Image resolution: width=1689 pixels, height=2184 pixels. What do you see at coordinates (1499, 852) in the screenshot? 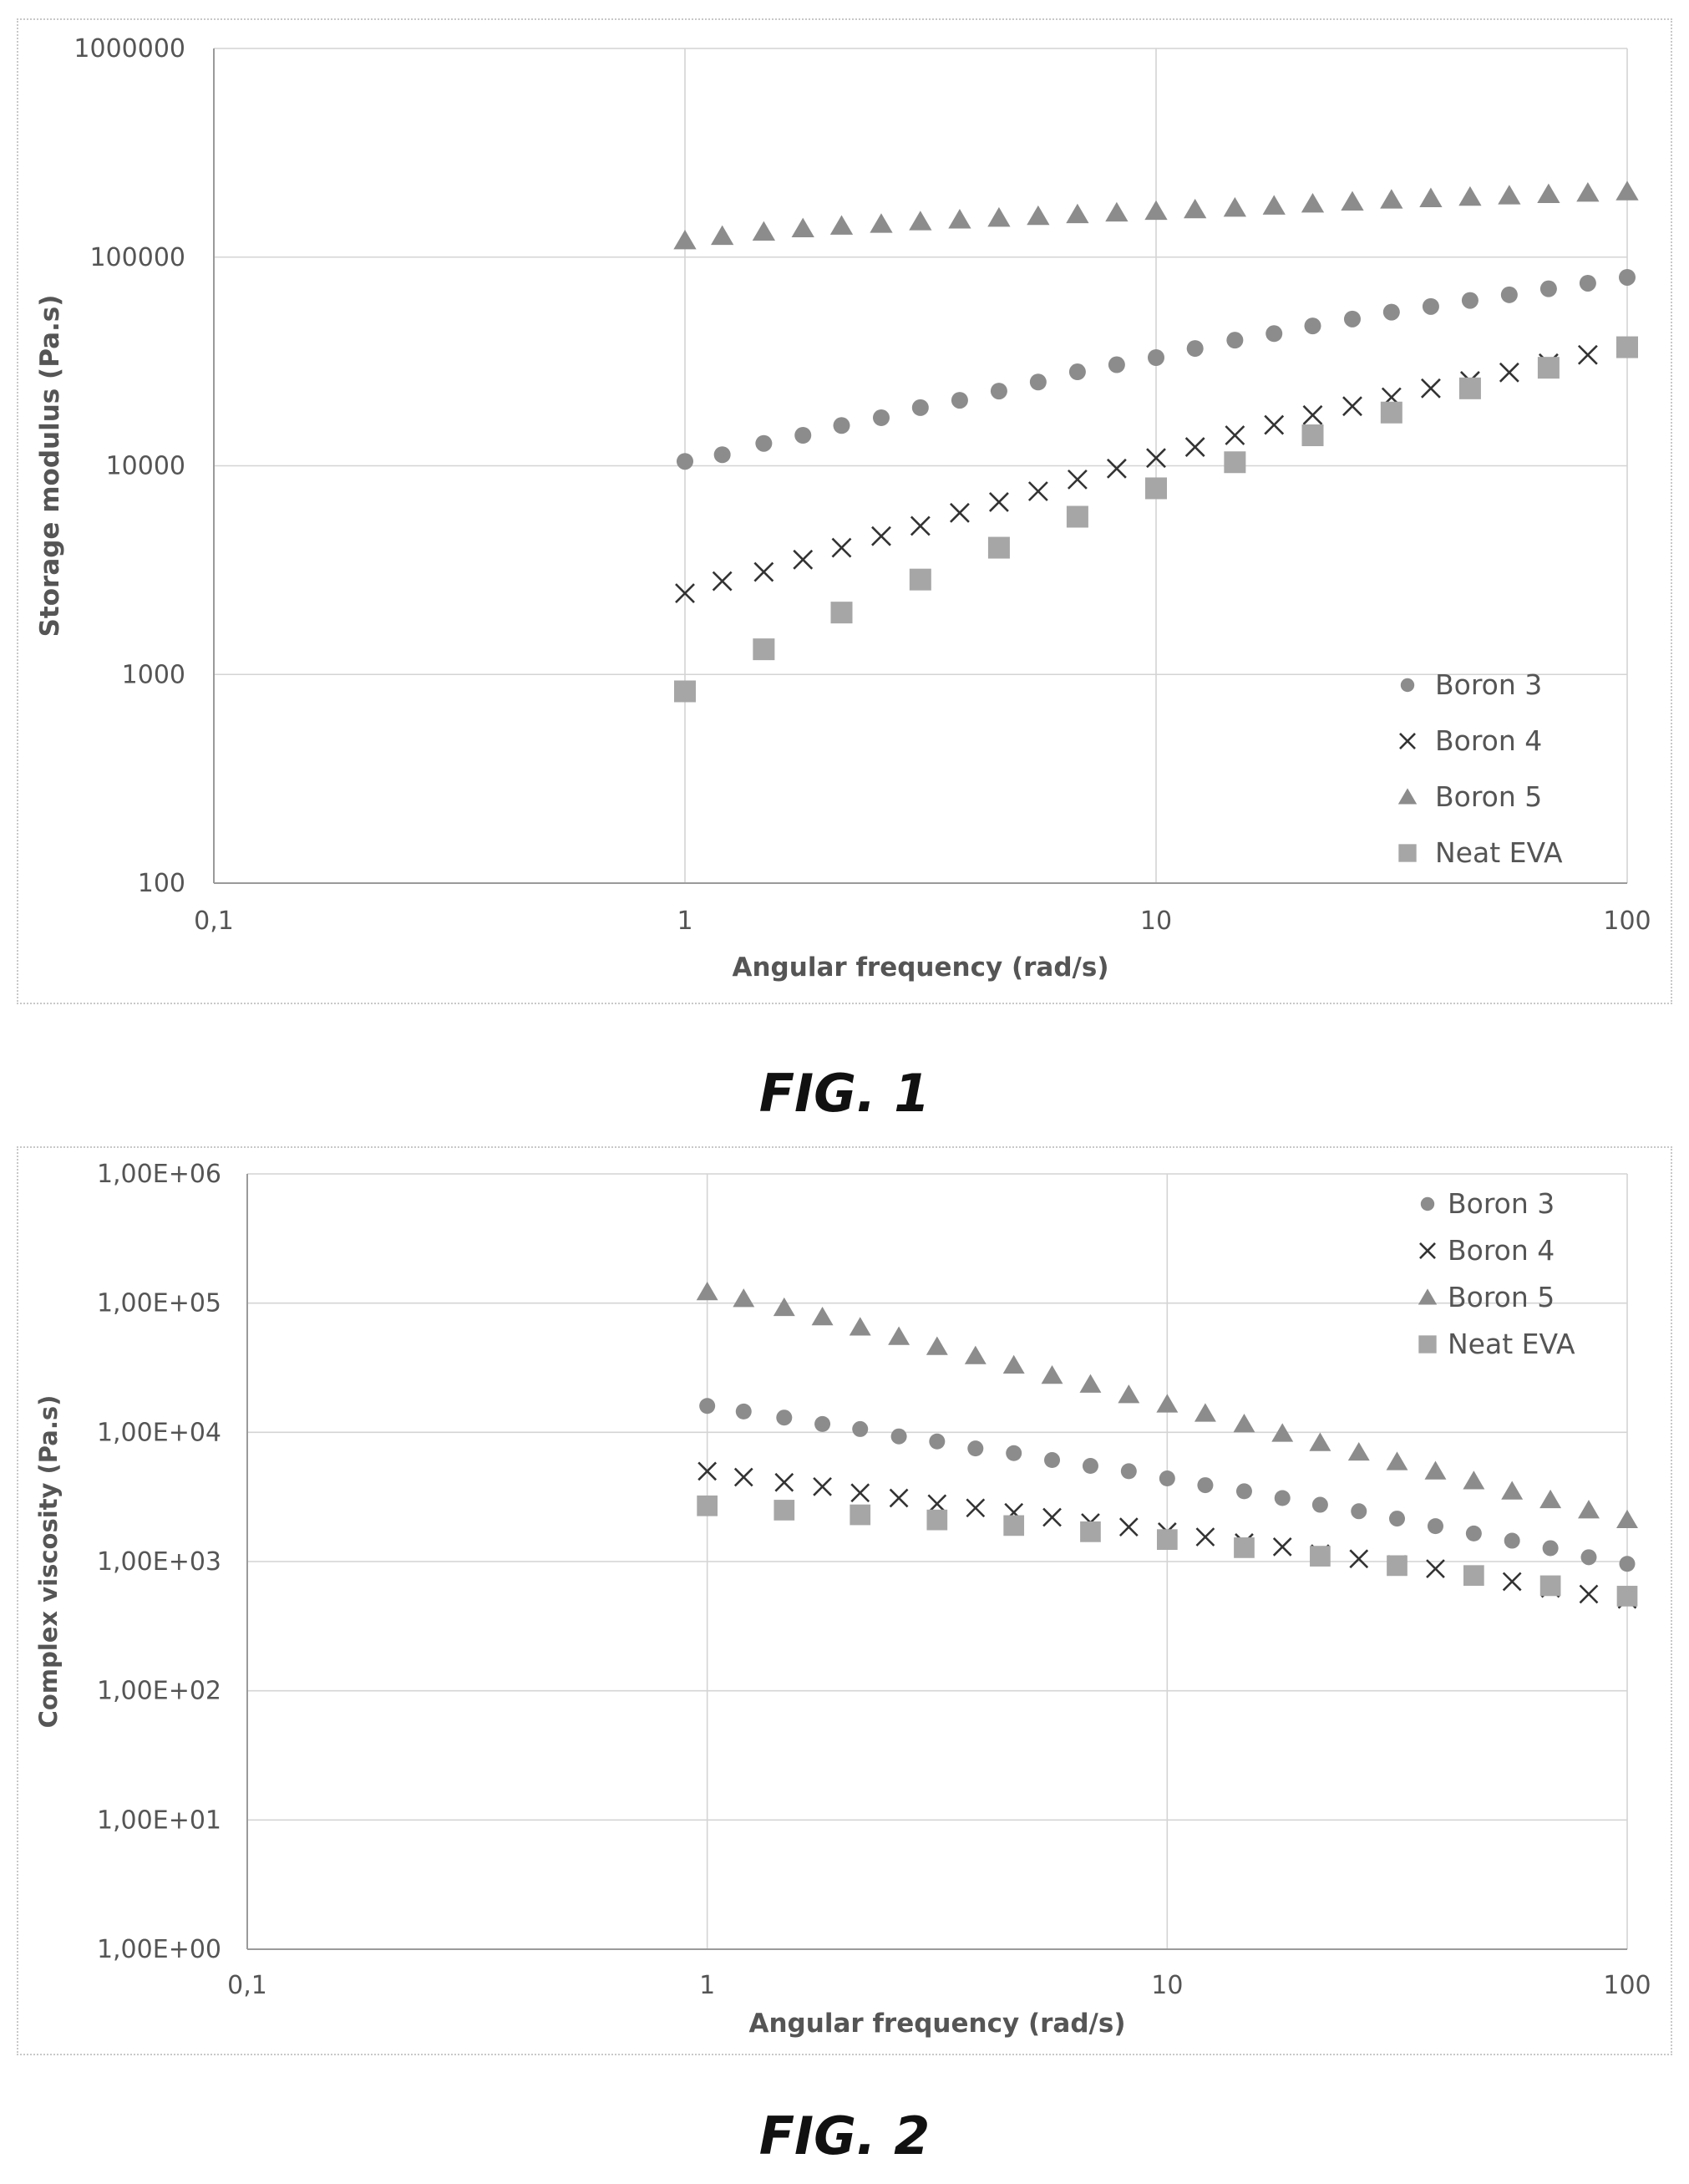
I see `legend-label: Neat EVA` at bounding box center [1499, 852].